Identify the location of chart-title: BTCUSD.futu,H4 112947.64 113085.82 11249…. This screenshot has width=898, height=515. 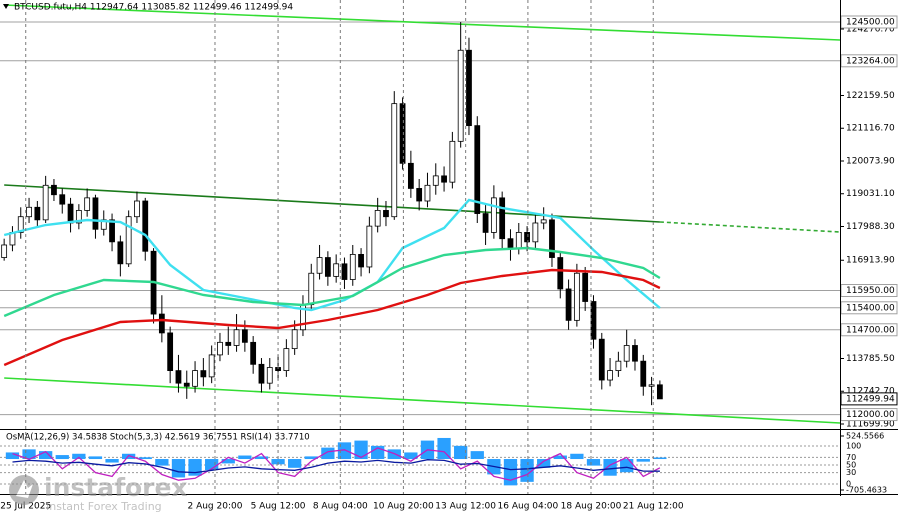
(153, 8).